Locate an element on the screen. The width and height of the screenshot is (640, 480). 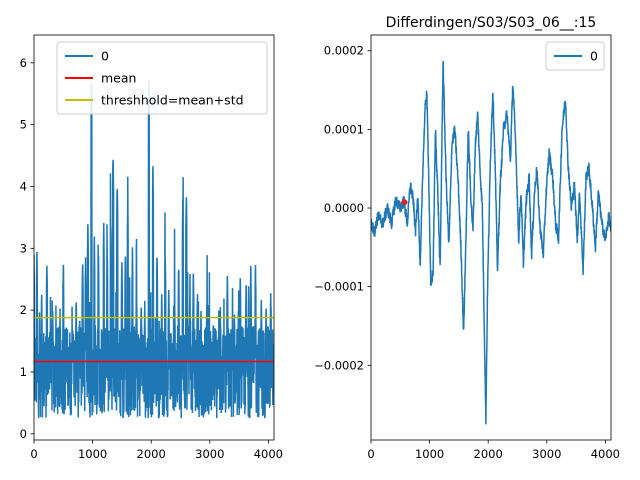
y-tick-label: 0.0000 is located at coordinates (344, 208).